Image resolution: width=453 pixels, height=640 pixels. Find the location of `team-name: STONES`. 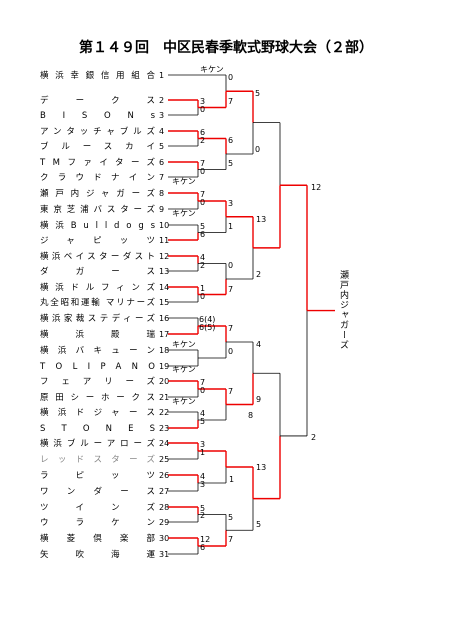

team-name: STONES is located at coordinates (97, 429).